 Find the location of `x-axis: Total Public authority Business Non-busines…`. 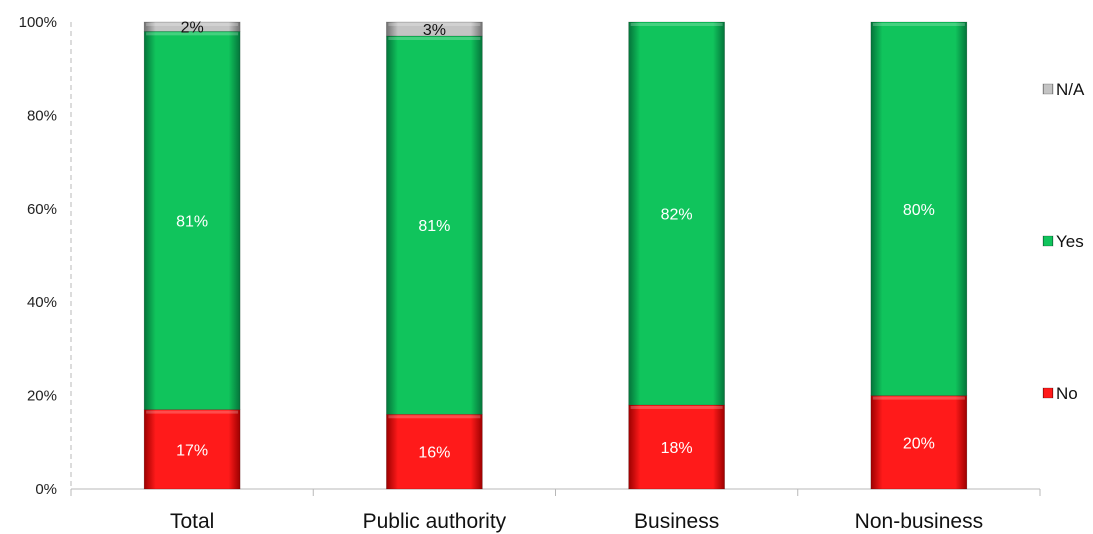

x-axis: Total Public authority Business Non-busines… is located at coordinates (555, 510).